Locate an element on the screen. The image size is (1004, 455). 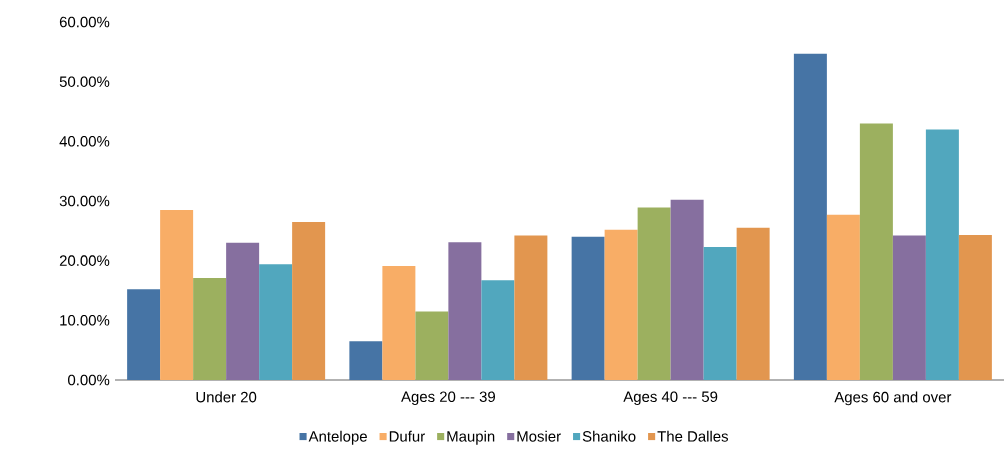
x-tick-label: Ages 40 --- 59 is located at coordinates (670, 398).